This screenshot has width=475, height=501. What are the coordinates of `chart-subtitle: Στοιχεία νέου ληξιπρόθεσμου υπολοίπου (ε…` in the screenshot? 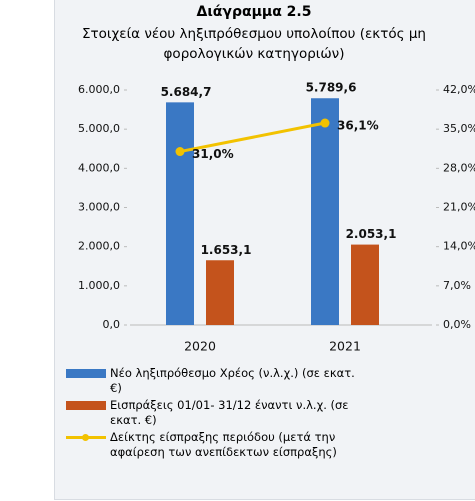 It's located at (254, 44).